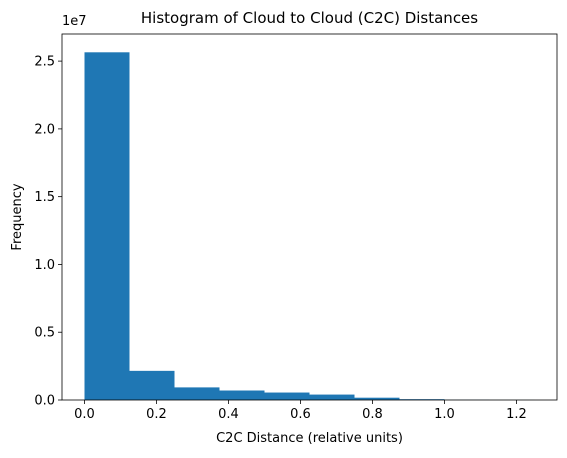 Image resolution: width=567 pixels, height=458 pixels. Describe the element at coordinates (516, 414) in the screenshot. I see `x-tick-label: 1.2` at that location.